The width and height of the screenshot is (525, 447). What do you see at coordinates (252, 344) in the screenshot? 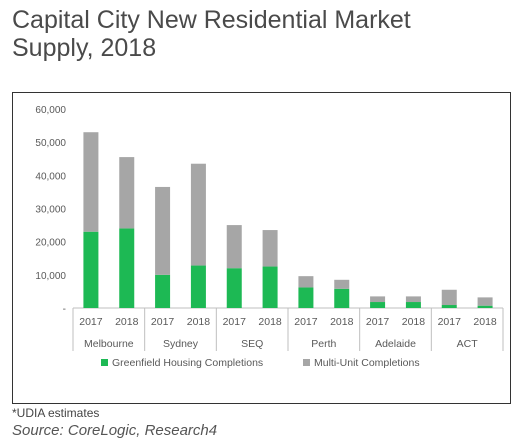
I see `group-label: SEQ` at bounding box center [252, 344].